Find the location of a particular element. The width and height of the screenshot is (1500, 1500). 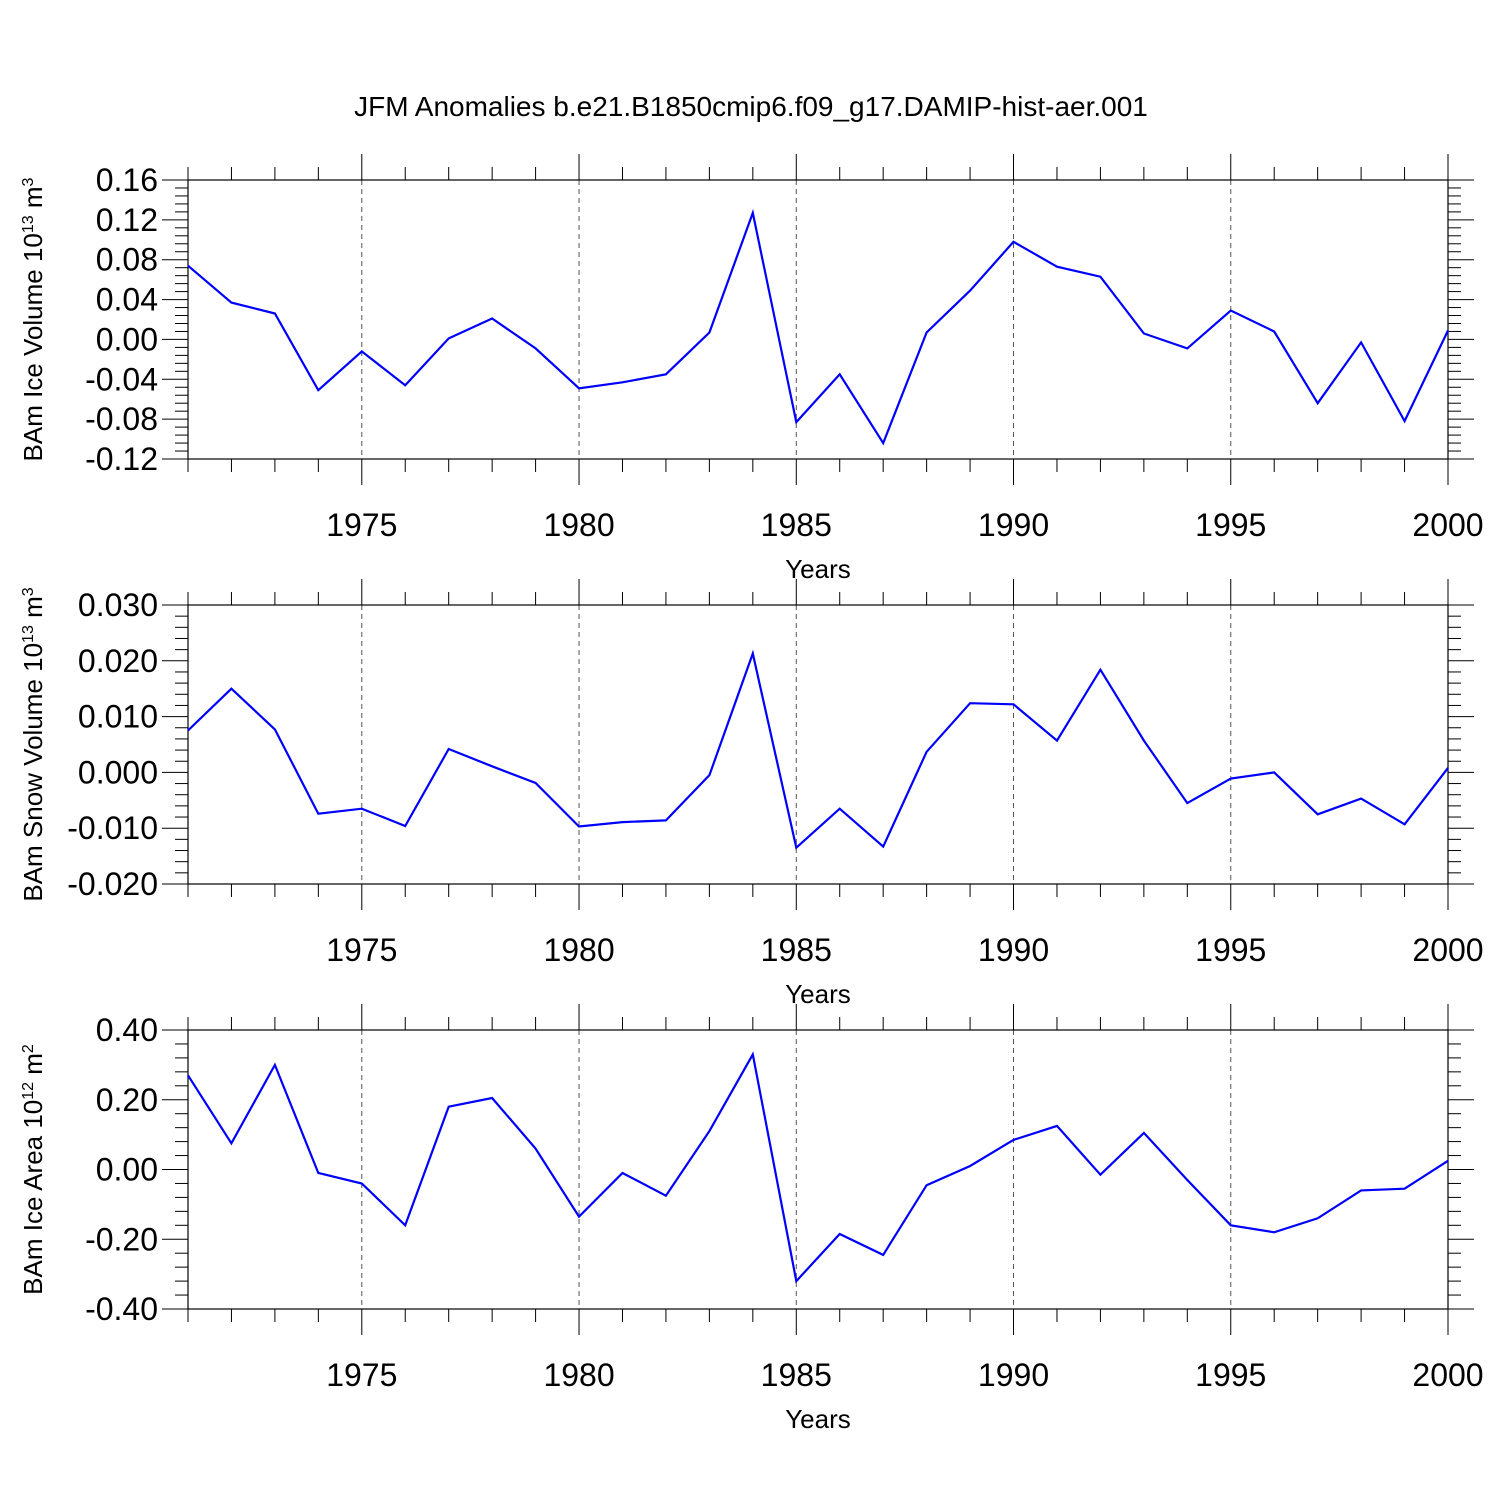

y-tick-label: 0.04 is located at coordinates (127, 300).